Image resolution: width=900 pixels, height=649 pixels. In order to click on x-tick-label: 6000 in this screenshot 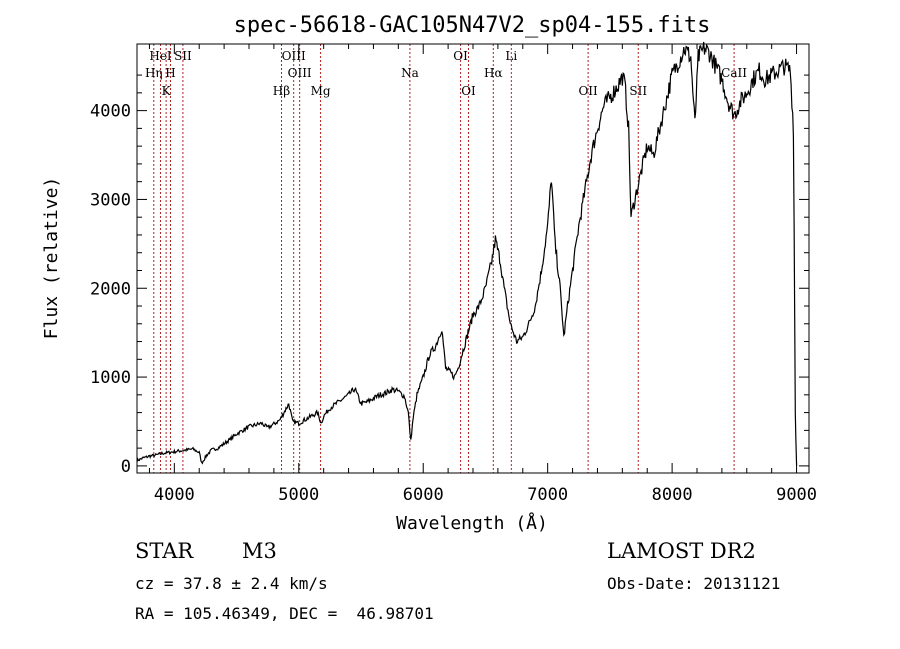, I will do `click(423, 495)`.